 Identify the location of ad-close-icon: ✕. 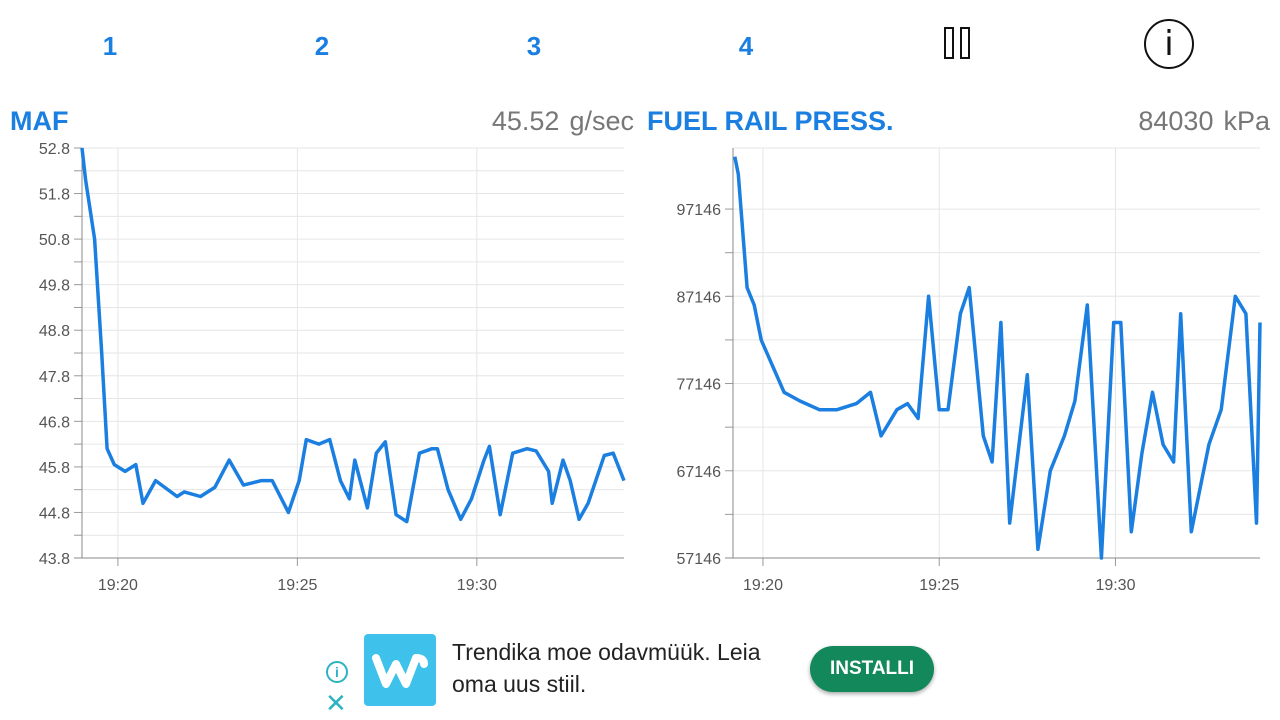
(336, 703).